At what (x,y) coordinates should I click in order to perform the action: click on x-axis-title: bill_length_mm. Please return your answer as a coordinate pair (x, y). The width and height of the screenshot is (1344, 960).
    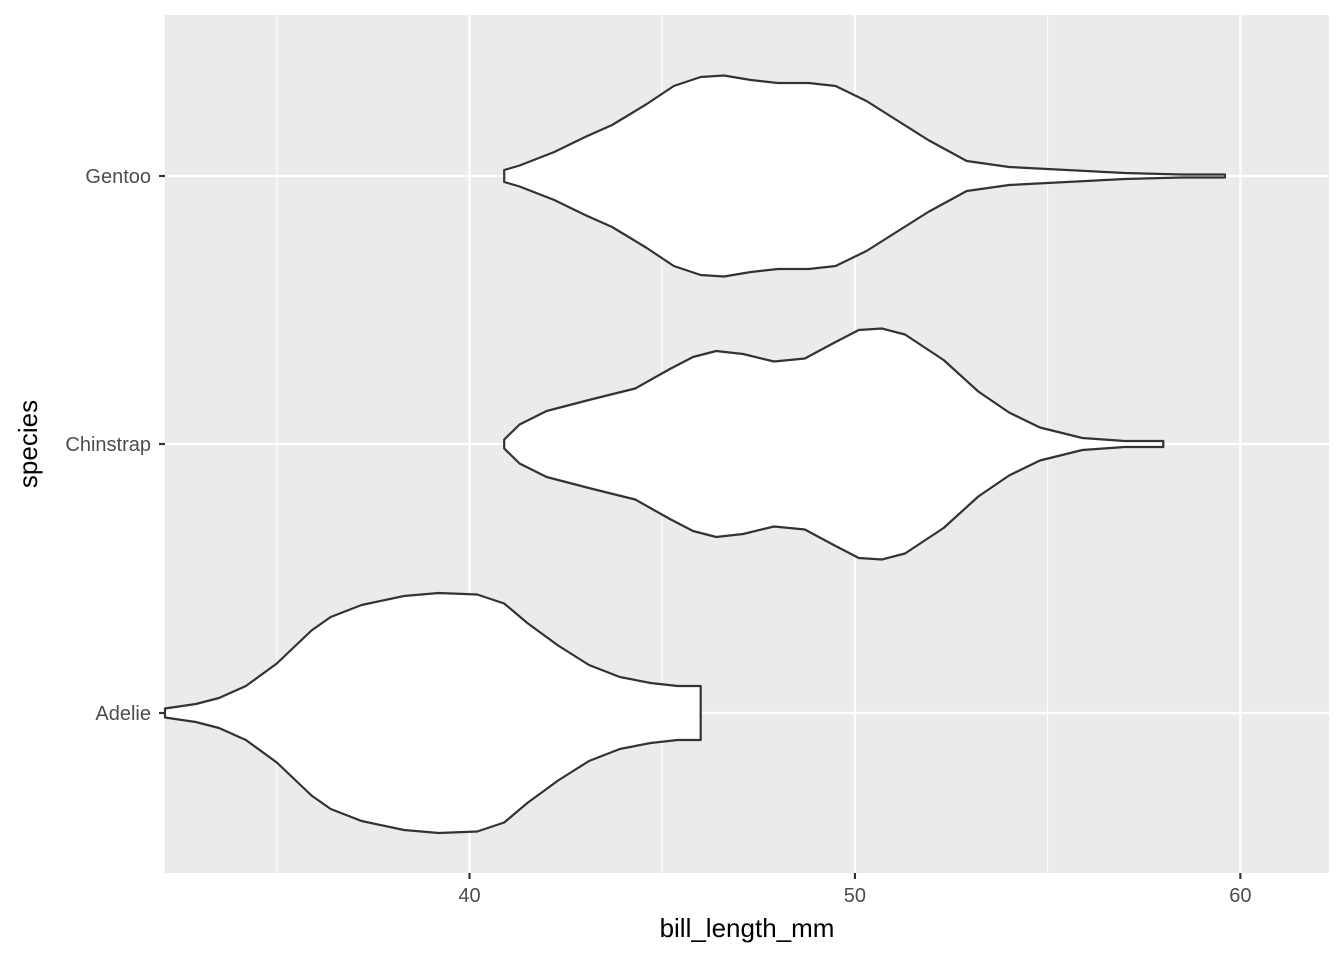
    Looking at the image, I should click on (747, 928).